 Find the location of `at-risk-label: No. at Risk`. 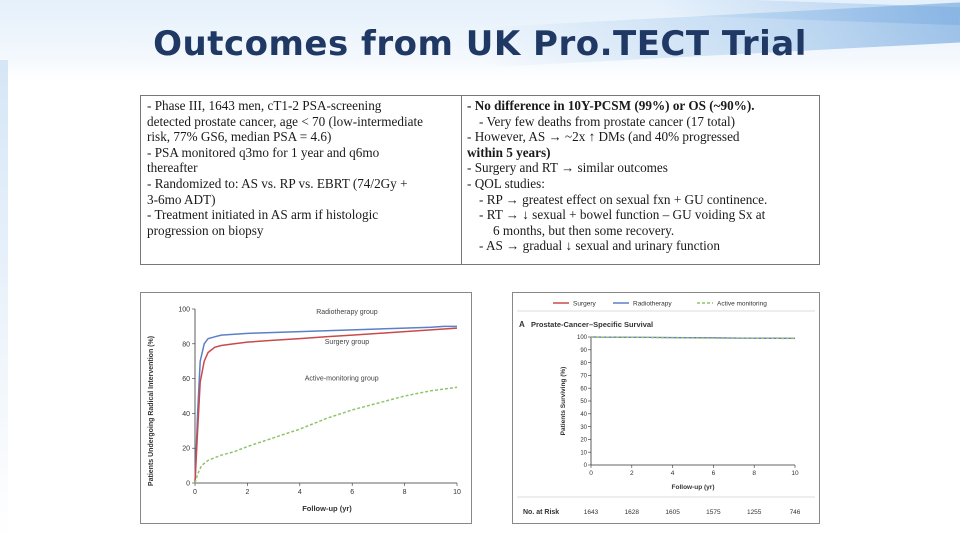

at-risk-label: No. at Risk is located at coordinates (541, 512).